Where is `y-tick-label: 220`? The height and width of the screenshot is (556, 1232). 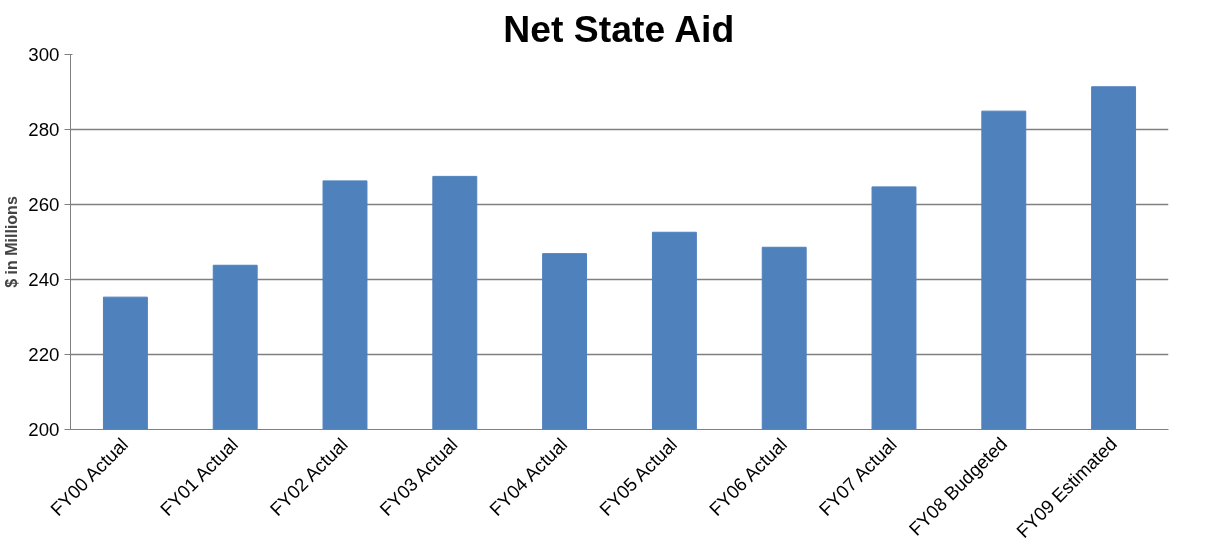
y-tick-label: 220 is located at coordinates (44, 354).